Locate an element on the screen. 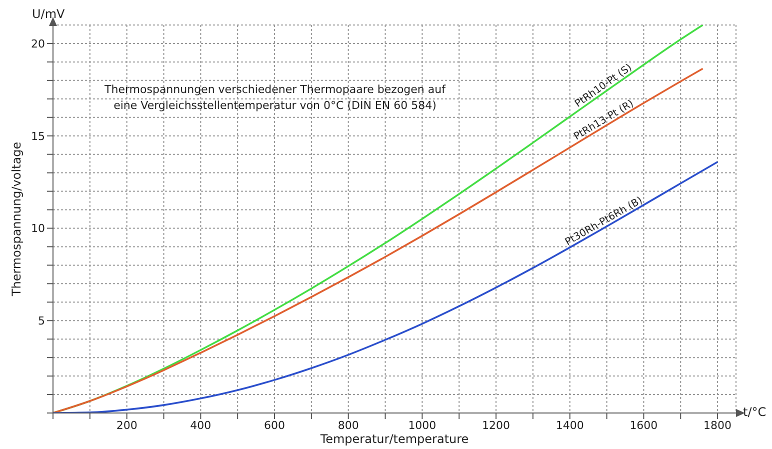  x-axis-title: Temperatur/temperature is located at coordinates (394, 439).